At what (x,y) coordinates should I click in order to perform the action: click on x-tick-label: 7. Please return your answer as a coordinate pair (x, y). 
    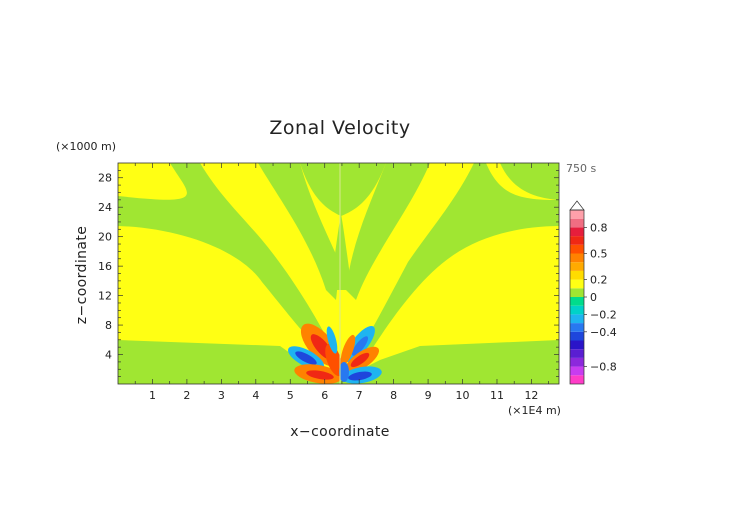
    Looking at the image, I should click on (359, 395).